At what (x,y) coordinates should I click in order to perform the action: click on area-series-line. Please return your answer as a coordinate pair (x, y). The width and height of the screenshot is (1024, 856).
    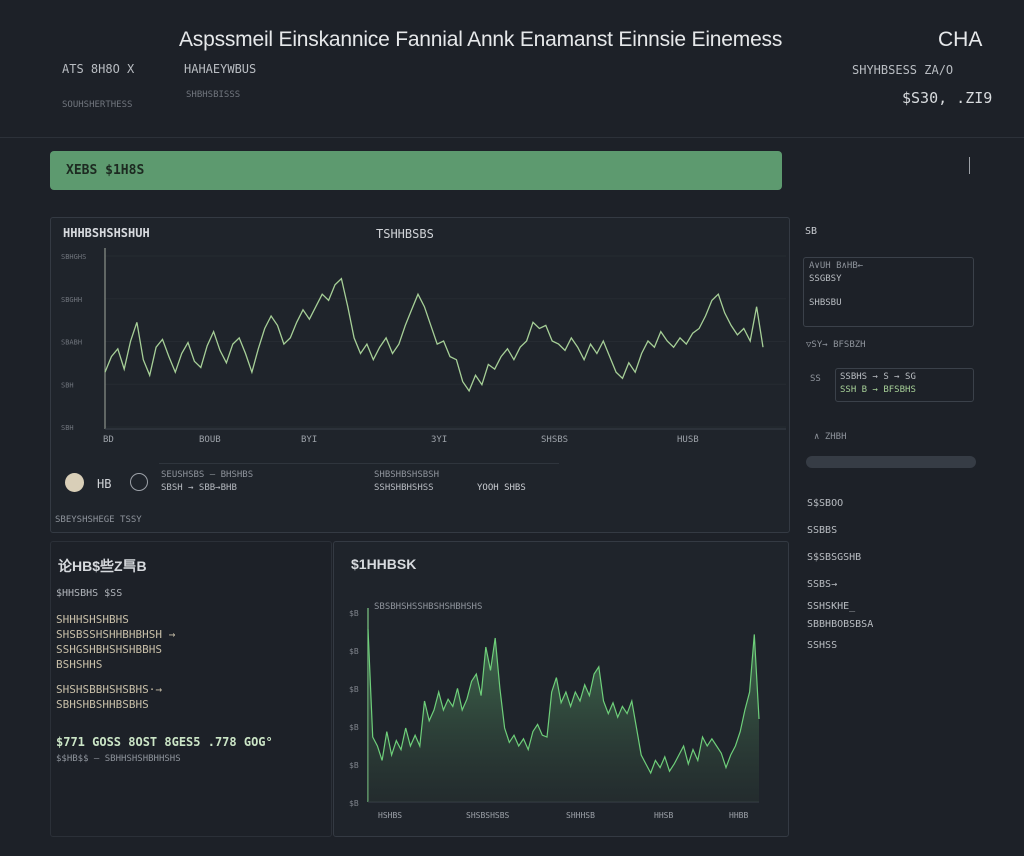
    Looking at the image, I should click on (563, 701).